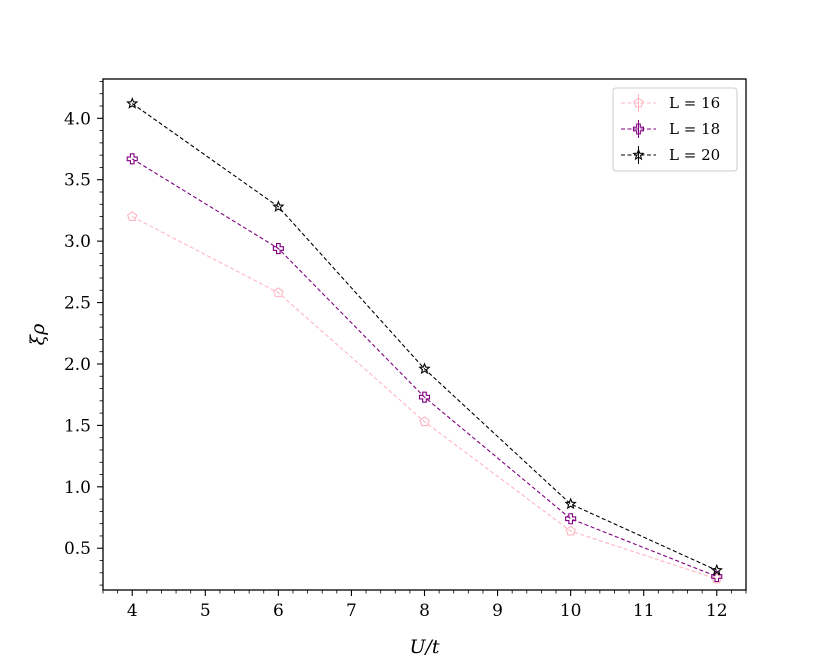  Describe the element at coordinates (694, 155) in the screenshot. I see `legend-label: L = 20` at that location.